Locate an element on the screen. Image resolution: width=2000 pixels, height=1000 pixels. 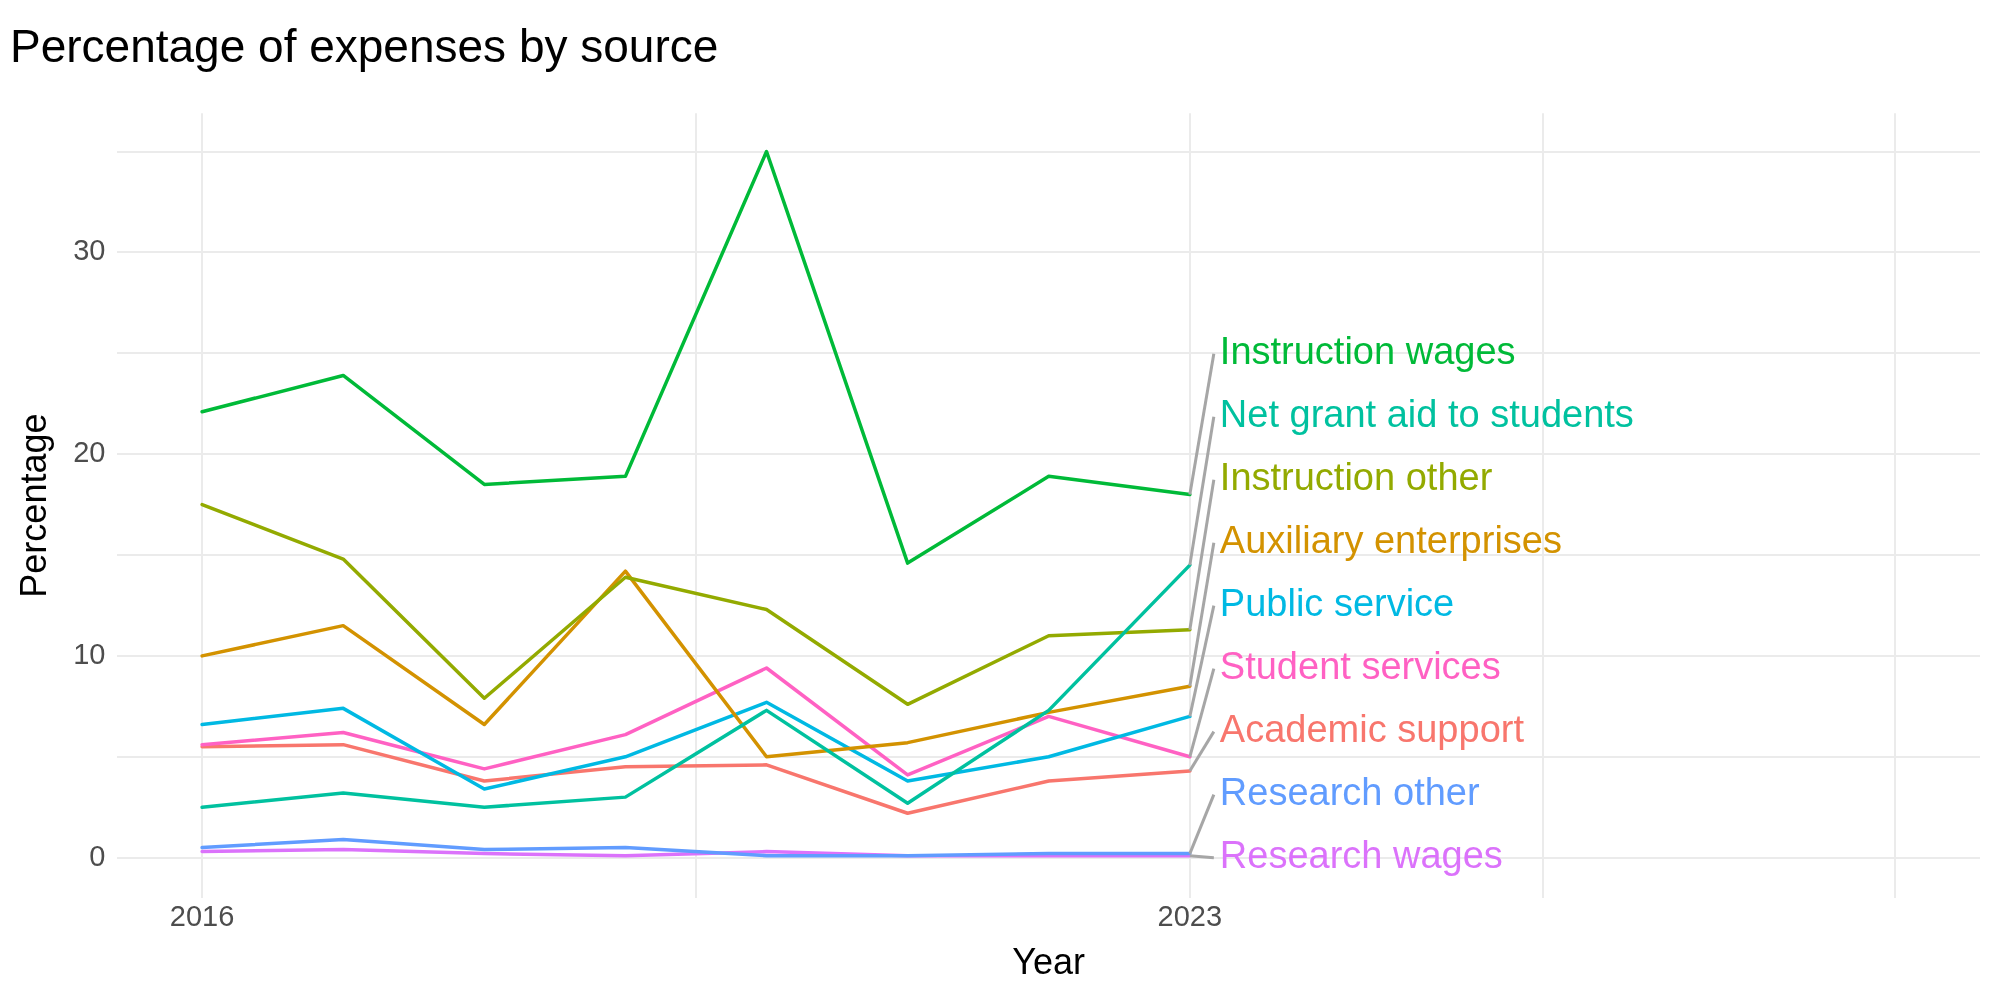
series-label: Research other is located at coordinates (1349, 792).